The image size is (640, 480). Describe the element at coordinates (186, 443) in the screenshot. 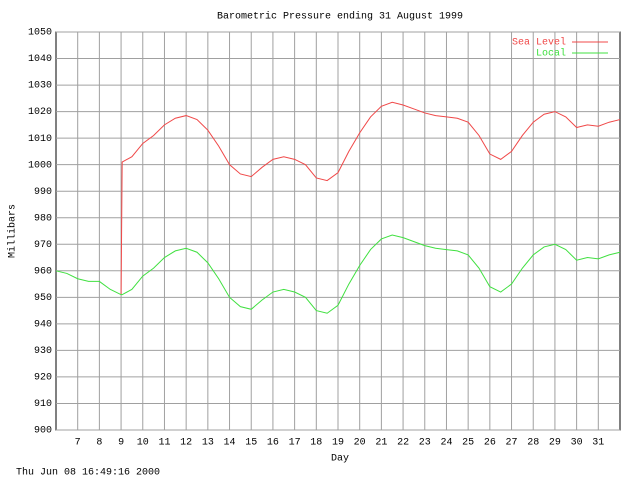

I see `x-tick-label: 12` at that location.